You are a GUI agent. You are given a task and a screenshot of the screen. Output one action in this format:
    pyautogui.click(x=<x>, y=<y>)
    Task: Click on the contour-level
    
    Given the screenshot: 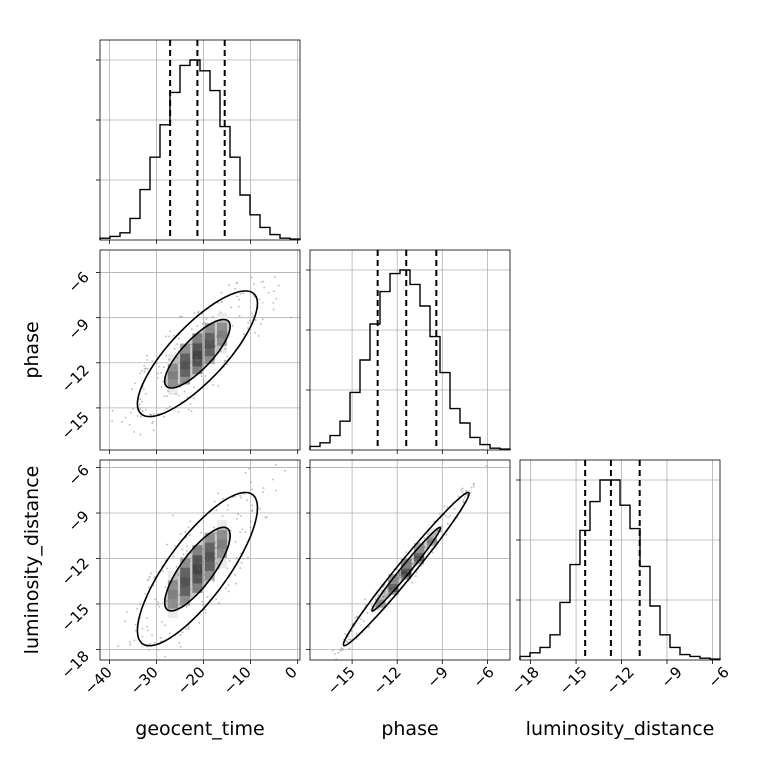 What is the action you would take?
    pyautogui.click(x=197, y=353)
    